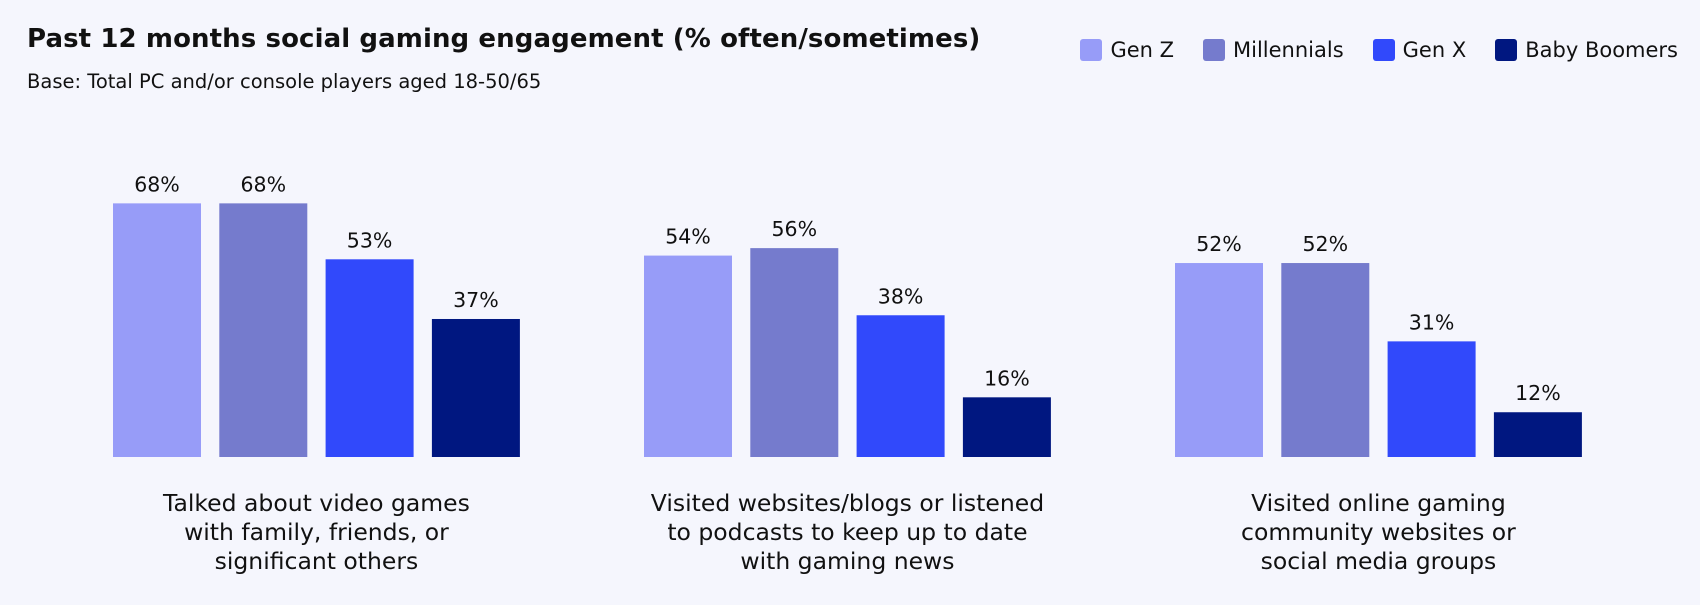 This screenshot has height=605, width=1700. I want to click on legend-label-gen-z: Gen Z, so click(1142, 50).